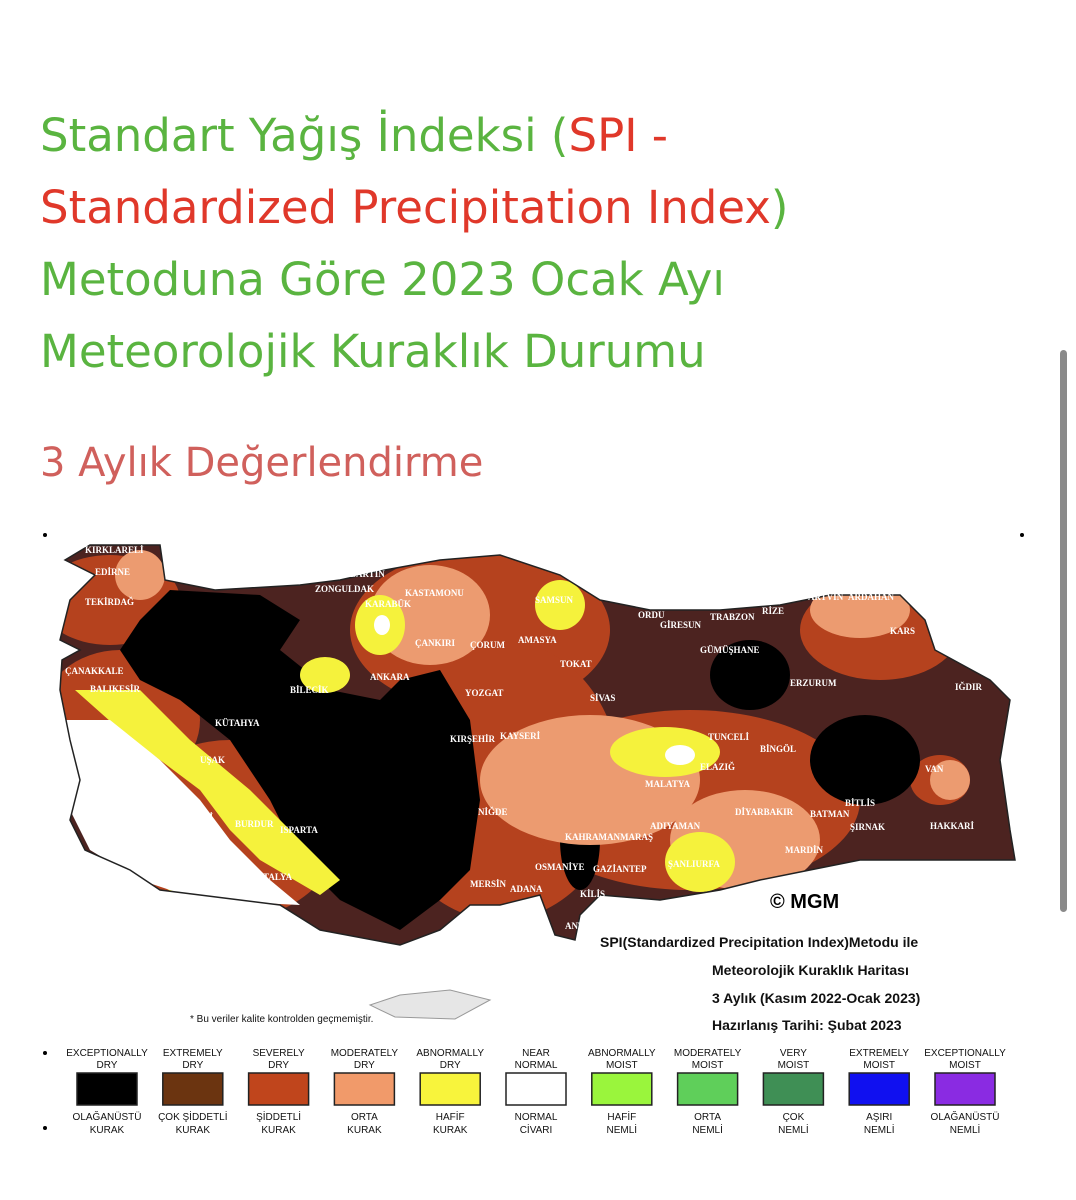 This screenshot has height=1200, width=1076. Describe the element at coordinates (299, 830) in the screenshot. I see `city-label: ISPARTA` at that location.